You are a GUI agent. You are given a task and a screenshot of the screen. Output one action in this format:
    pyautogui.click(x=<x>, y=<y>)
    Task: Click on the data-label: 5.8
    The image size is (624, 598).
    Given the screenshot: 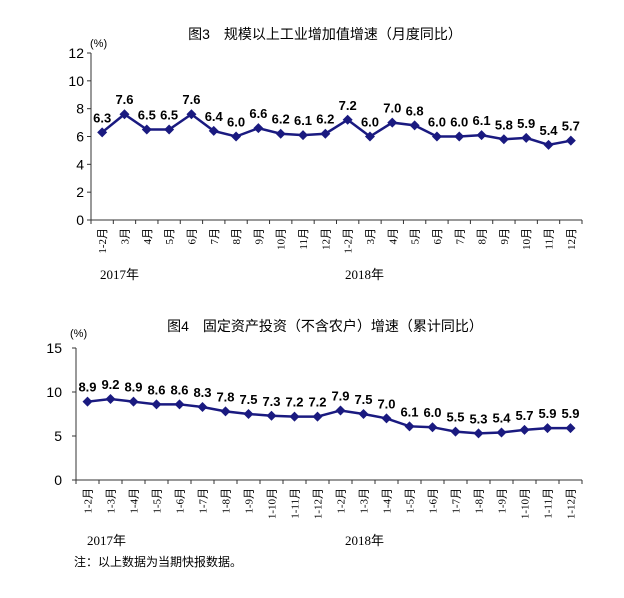 What is the action you would take?
    pyautogui.click(x=504, y=124)
    